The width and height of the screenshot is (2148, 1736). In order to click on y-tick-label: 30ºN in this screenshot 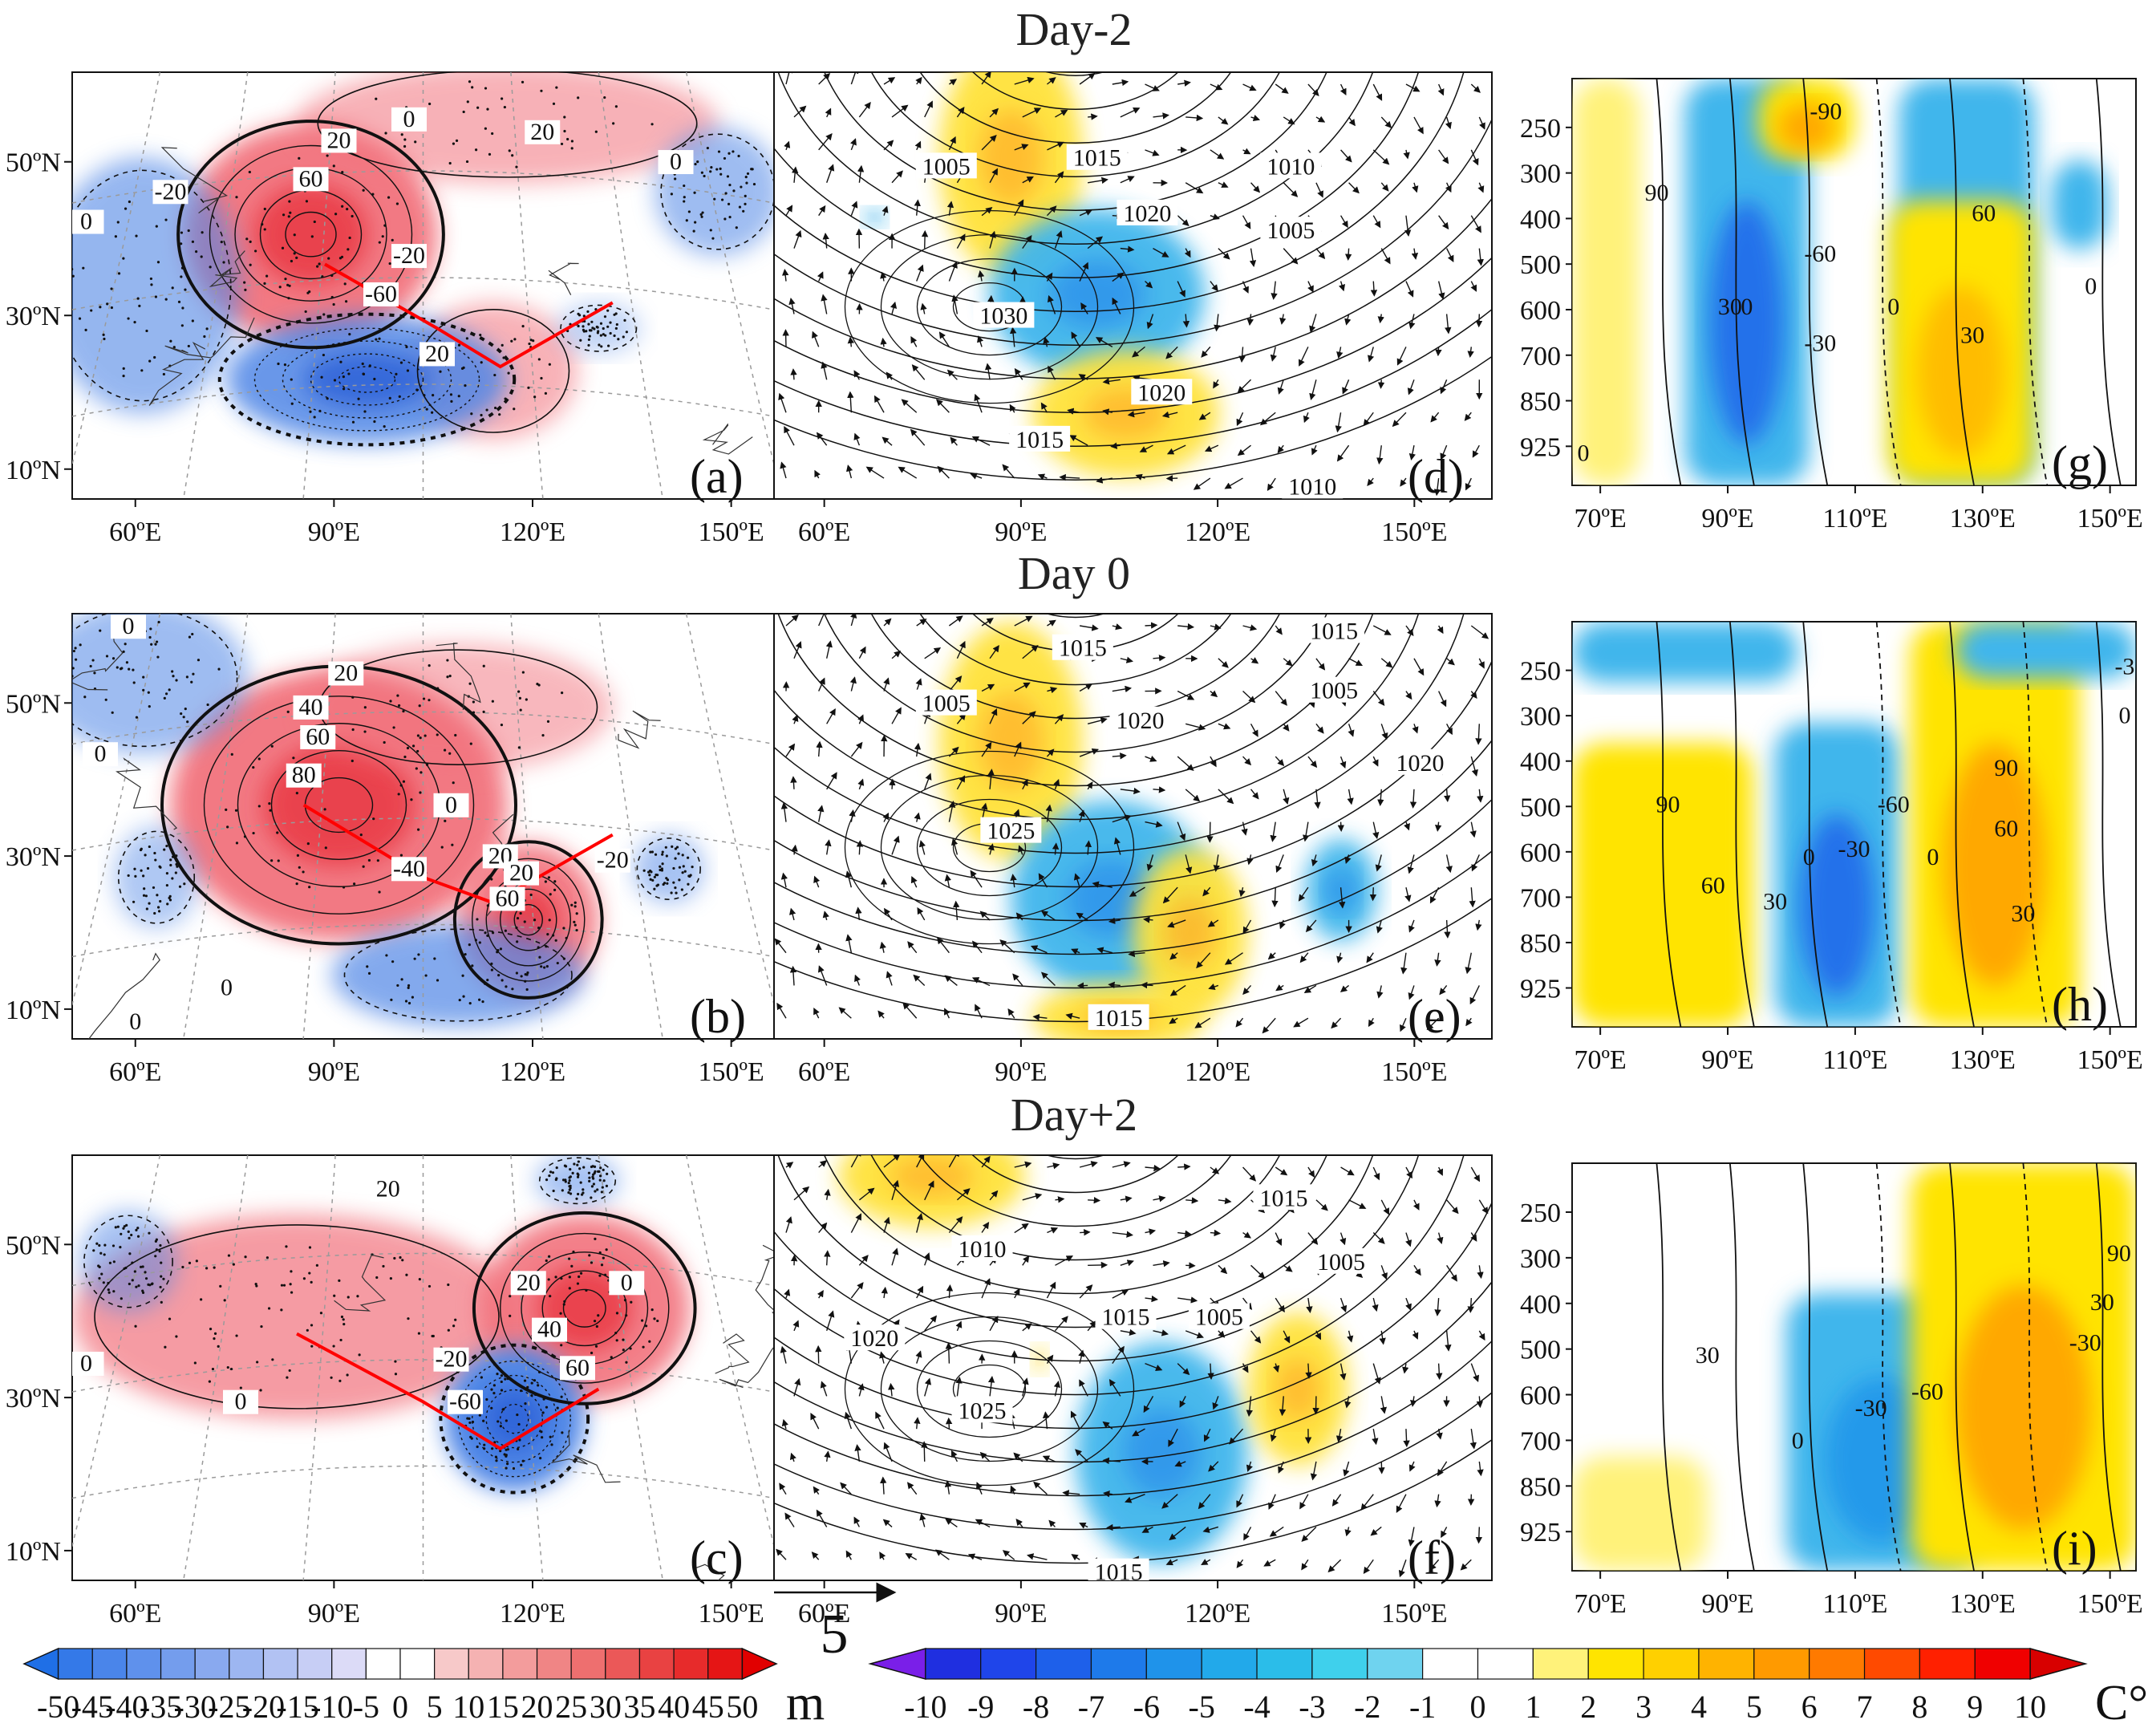, I will do `click(33, 1399)`.